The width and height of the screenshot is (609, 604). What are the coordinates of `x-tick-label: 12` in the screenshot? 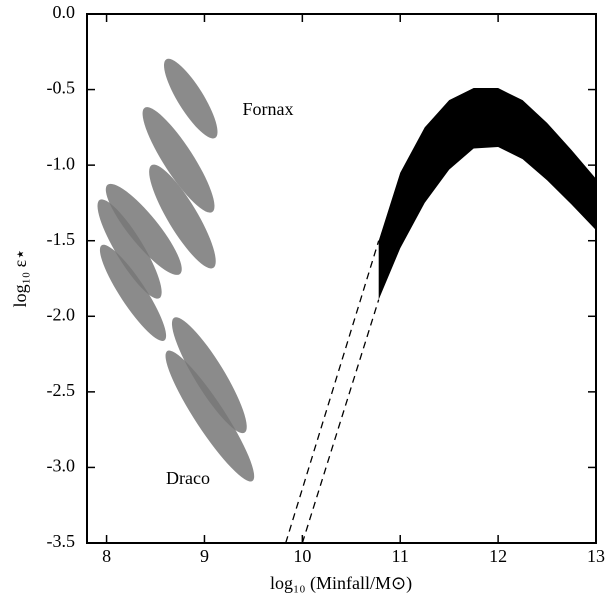 It's located at (498, 556).